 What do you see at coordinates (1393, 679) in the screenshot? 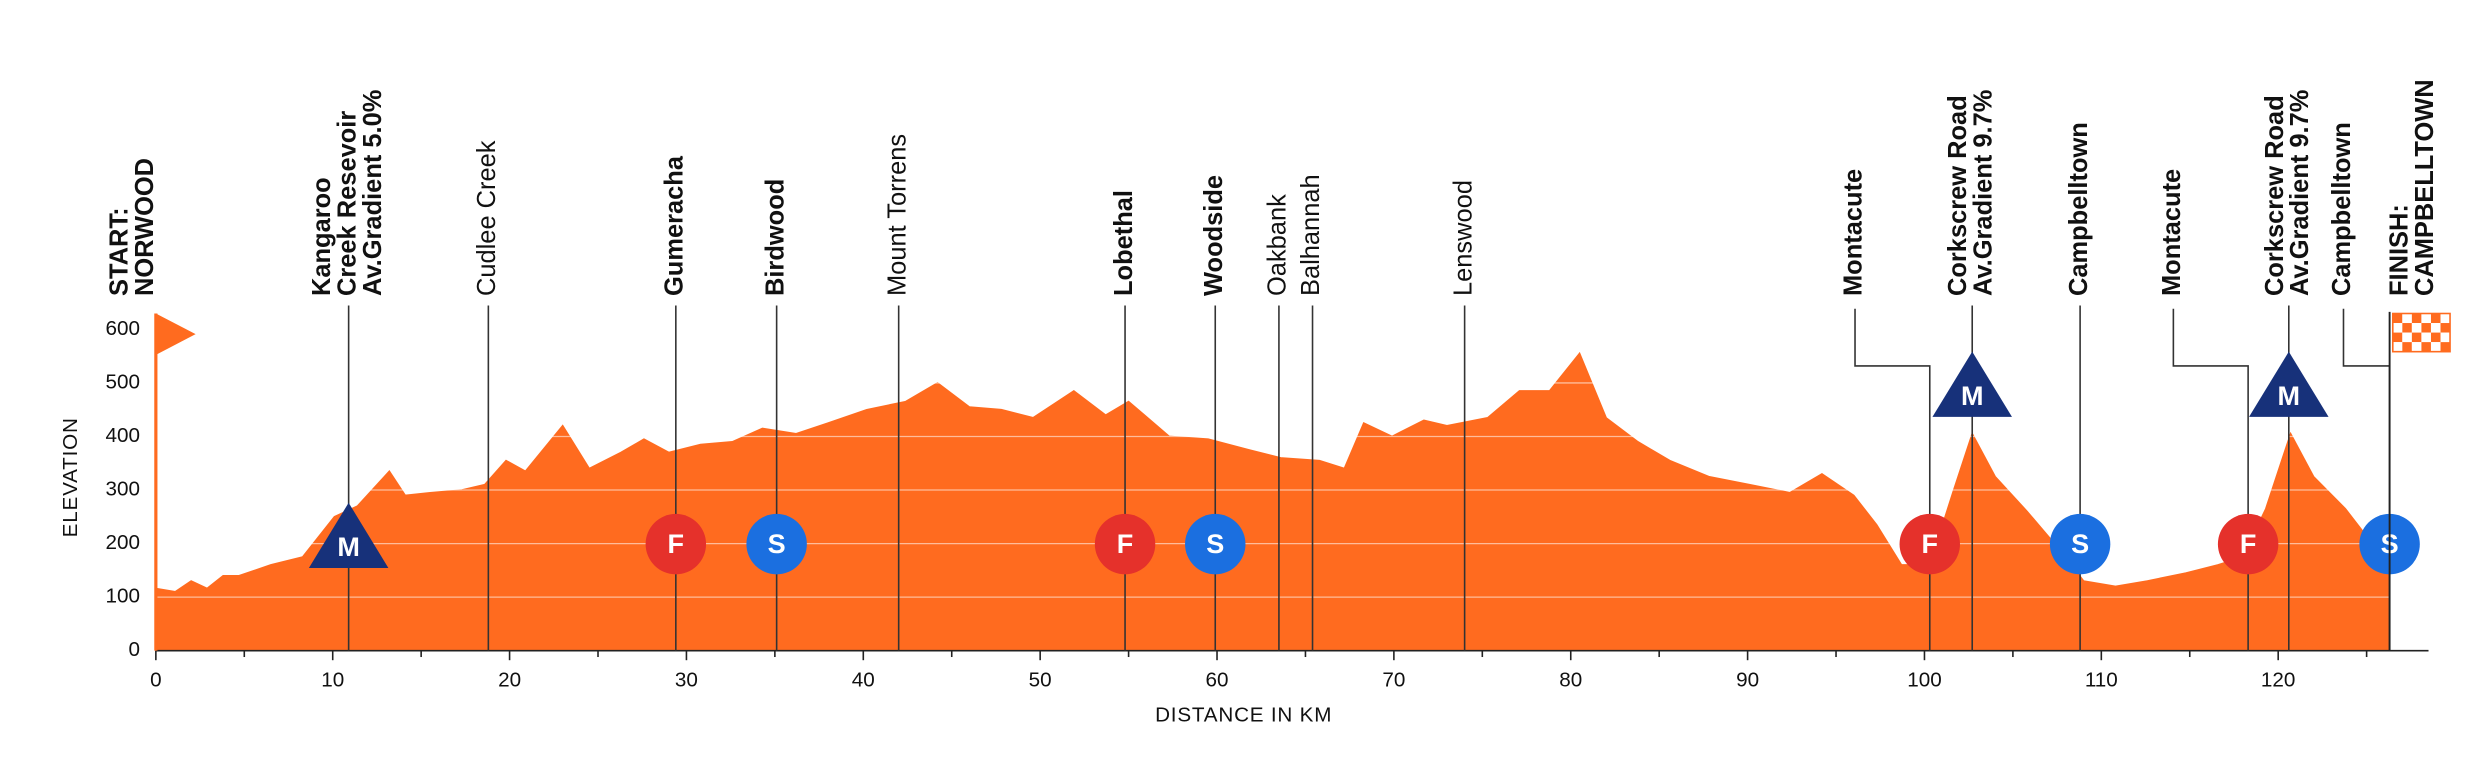
I see `x-tick-label: 70` at bounding box center [1393, 679].